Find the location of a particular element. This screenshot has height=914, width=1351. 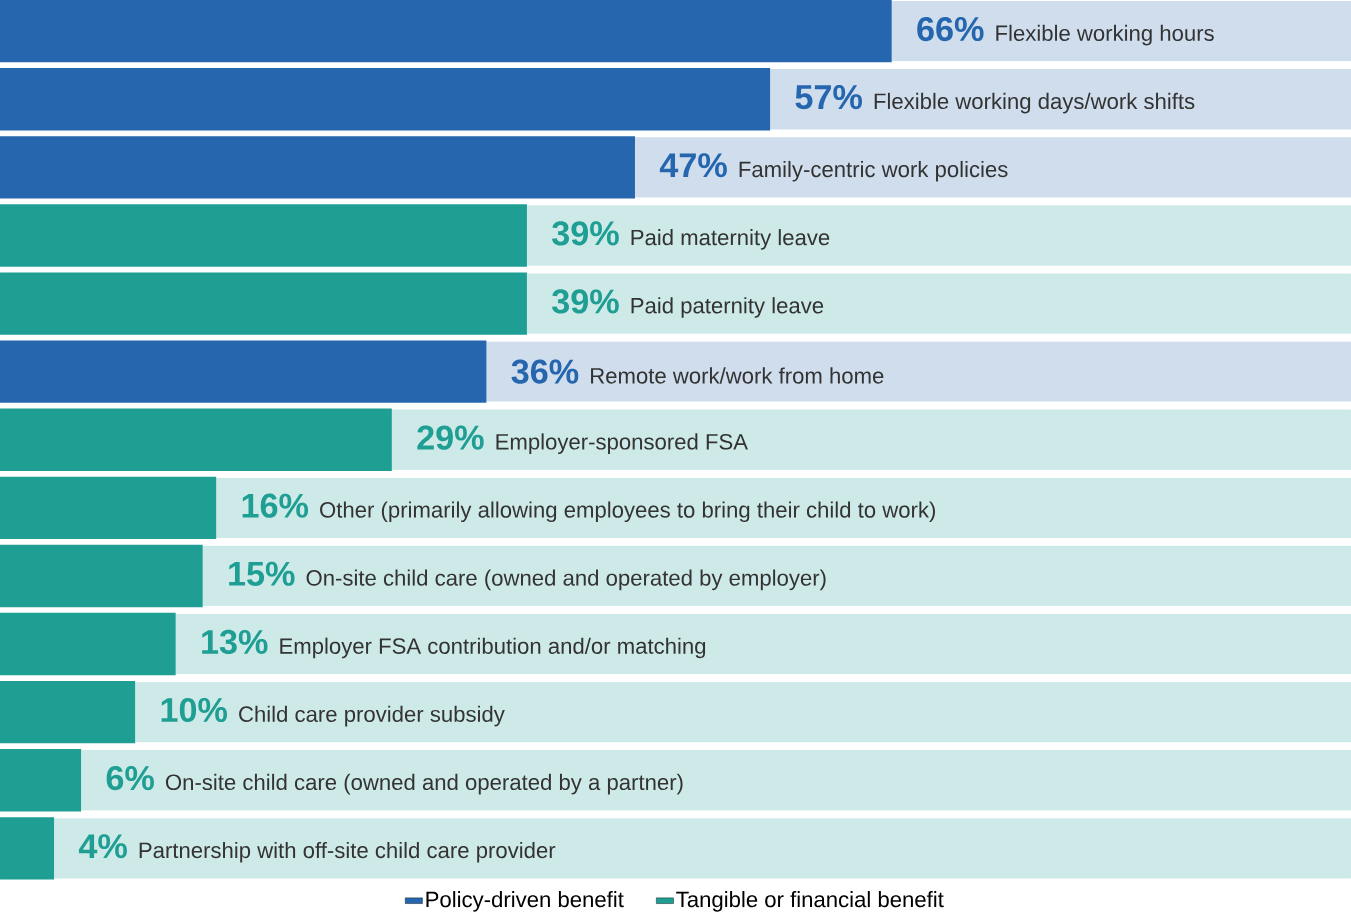

data-label: 66% is located at coordinates (950, 28).